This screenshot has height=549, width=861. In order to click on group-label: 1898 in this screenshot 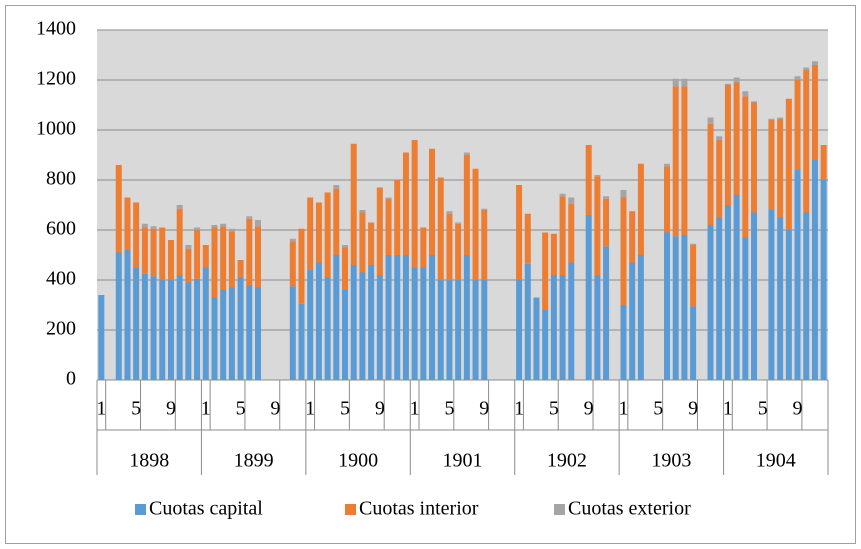, I will do `click(149, 461)`.